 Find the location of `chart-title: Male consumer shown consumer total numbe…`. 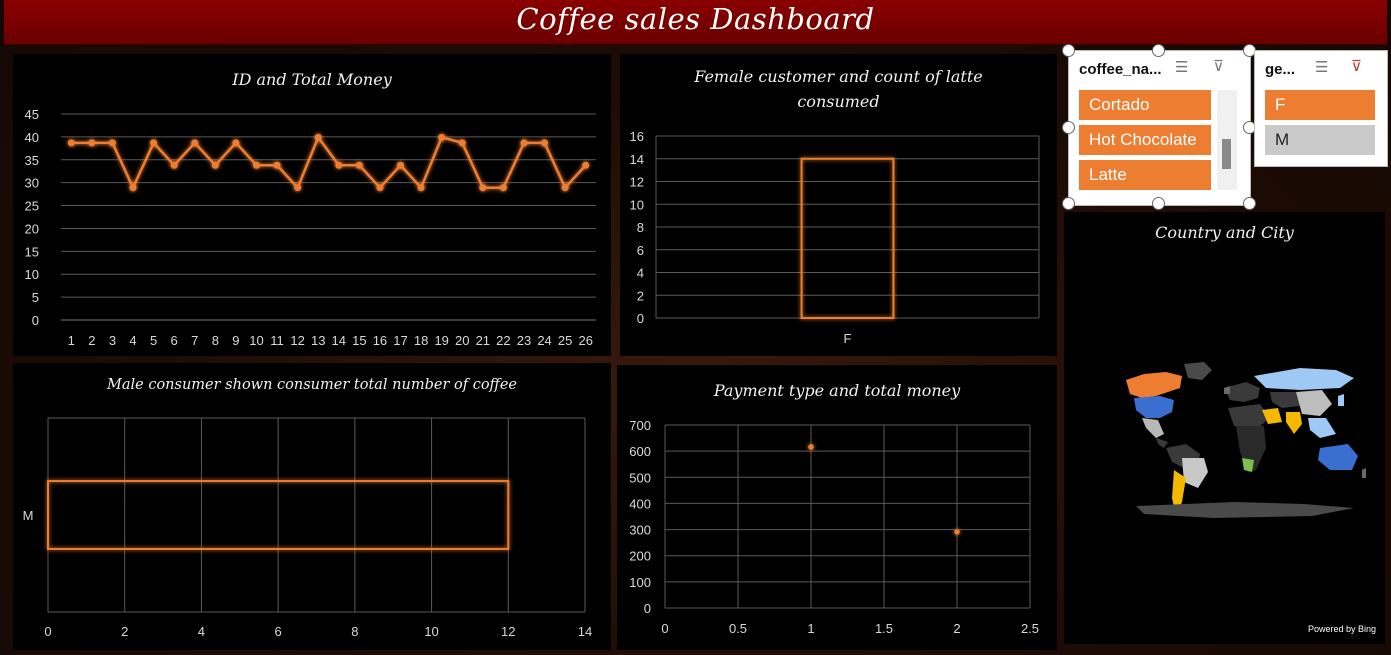

chart-title: Male consumer shown consumer total numbe… is located at coordinates (312, 385).